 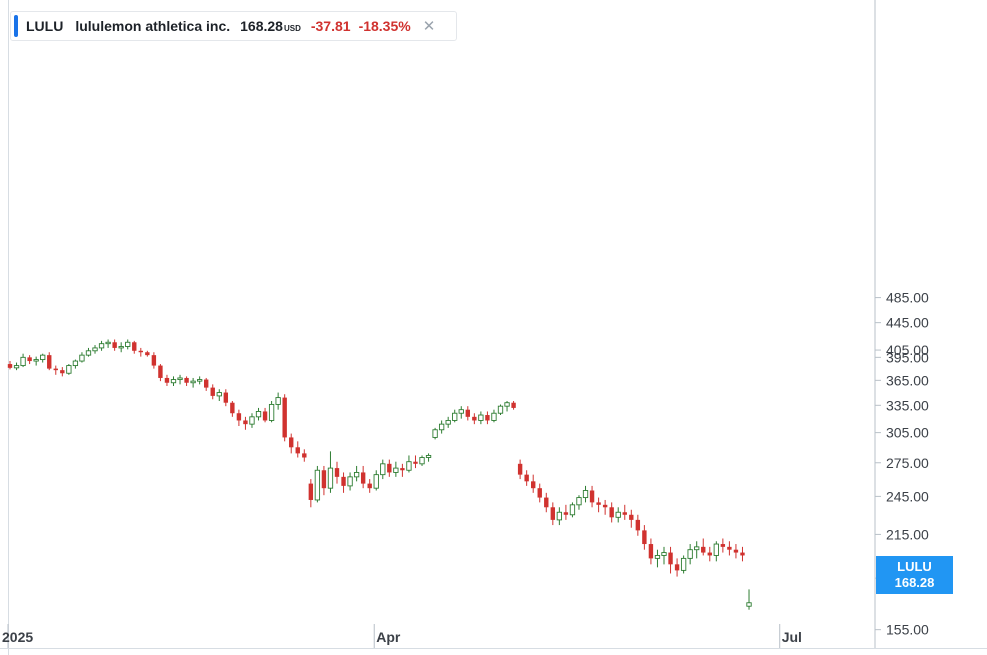 What do you see at coordinates (907, 433) in the screenshot?
I see `y-tick-label: 305.00` at bounding box center [907, 433].